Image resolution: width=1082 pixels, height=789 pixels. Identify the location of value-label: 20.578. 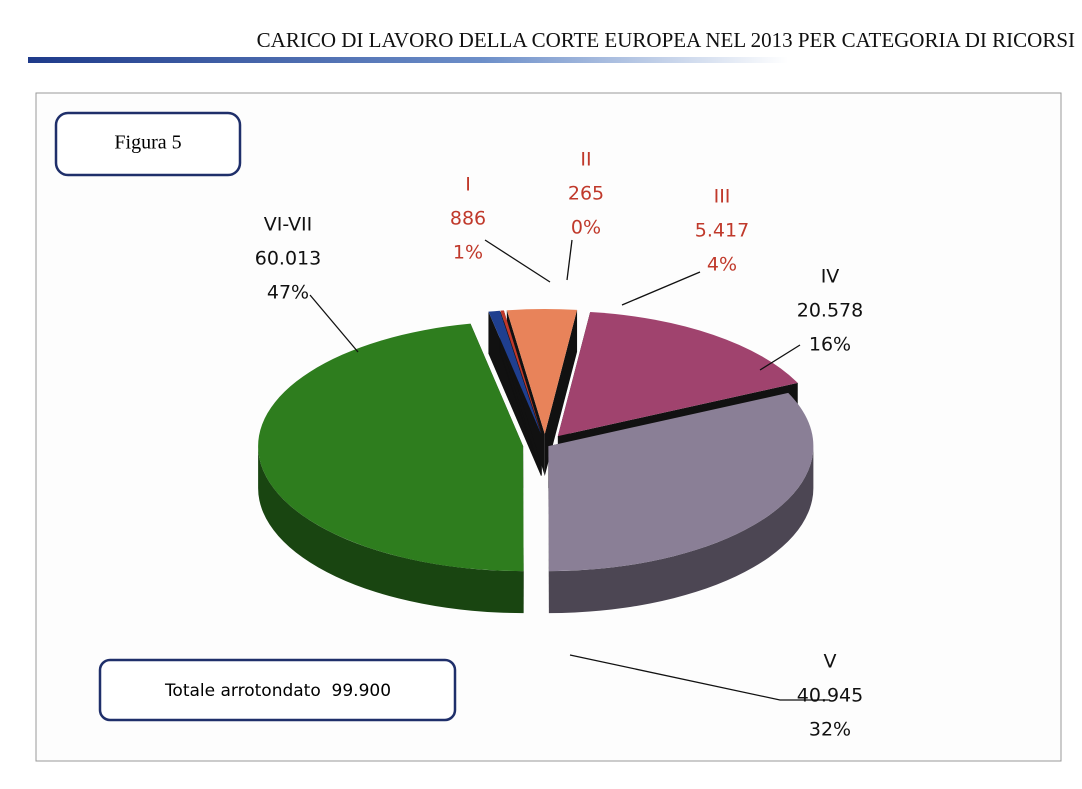
(830, 311).